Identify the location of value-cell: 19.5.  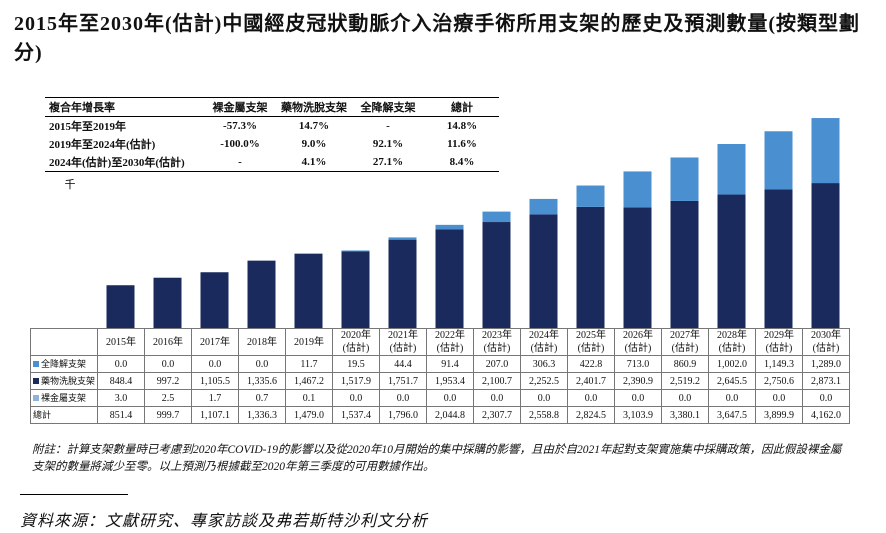
(356, 364).